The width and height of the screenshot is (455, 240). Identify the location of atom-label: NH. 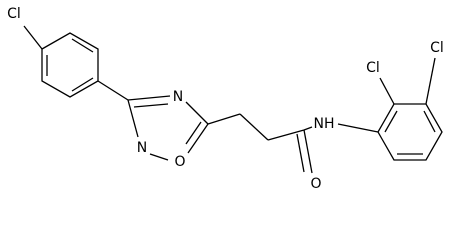
(324, 124).